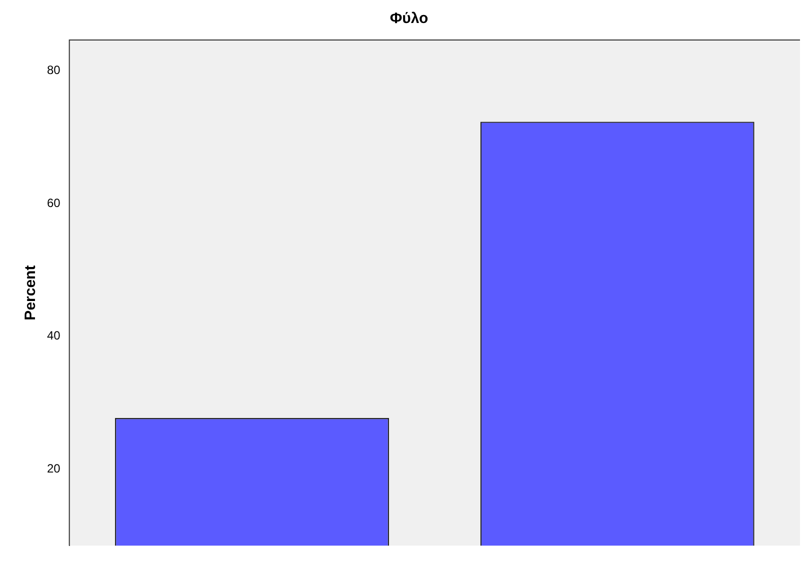 The height and width of the screenshot is (574, 806). What do you see at coordinates (53, 69) in the screenshot?
I see `y-tick-label: 80` at bounding box center [53, 69].